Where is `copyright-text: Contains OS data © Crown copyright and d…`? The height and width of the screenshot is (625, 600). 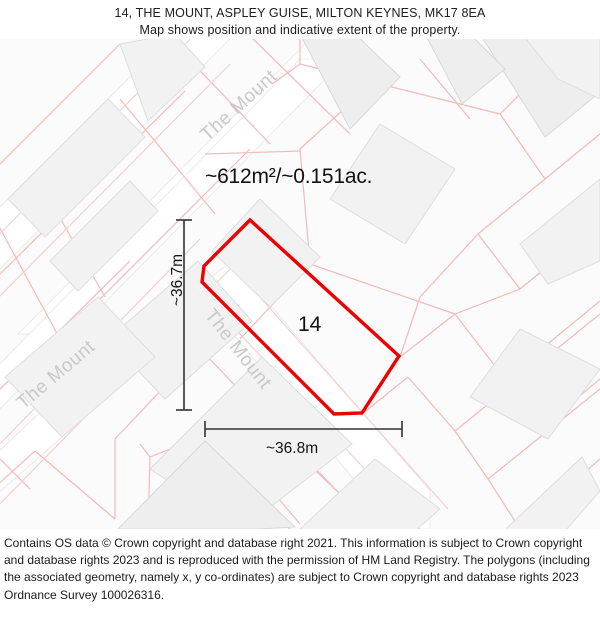
copyright-text: Contains OS data © Crown copyright and d… is located at coordinates (297, 569).